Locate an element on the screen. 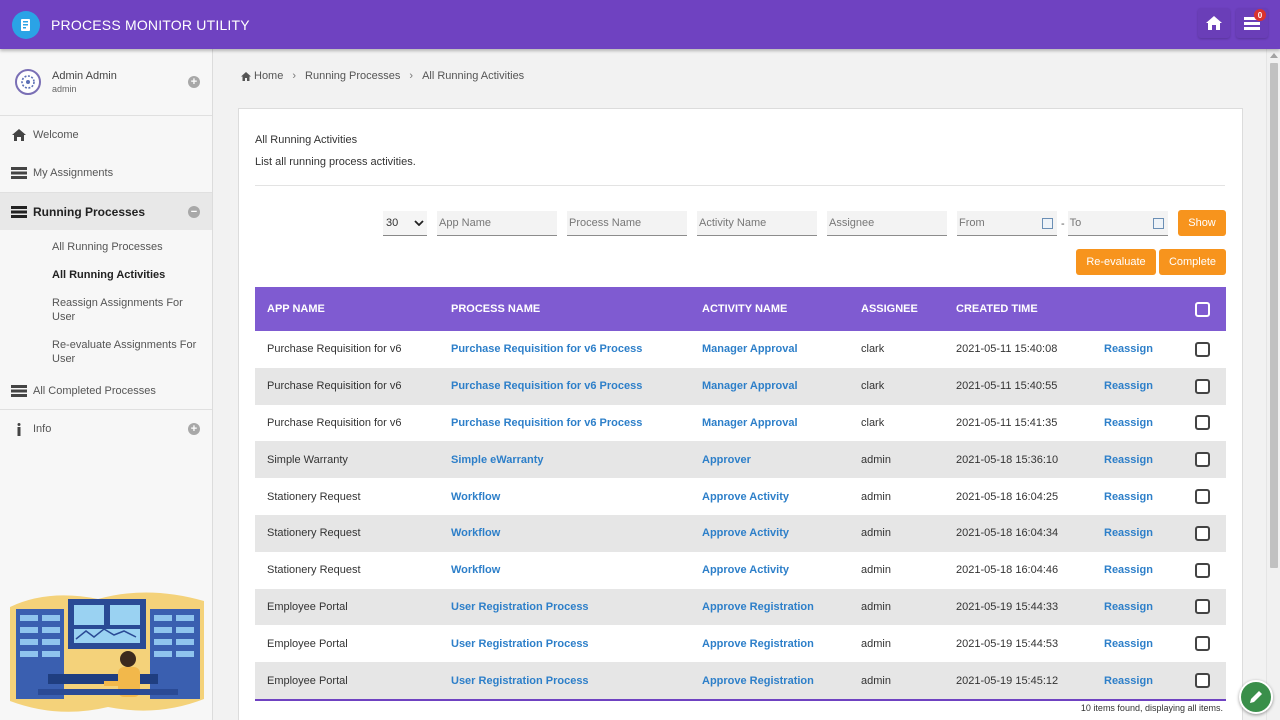 The height and width of the screenshot is (720, 1280). cell-created-time: 2021-05-19 15:45:12 is located at coordinates (1007, 680).